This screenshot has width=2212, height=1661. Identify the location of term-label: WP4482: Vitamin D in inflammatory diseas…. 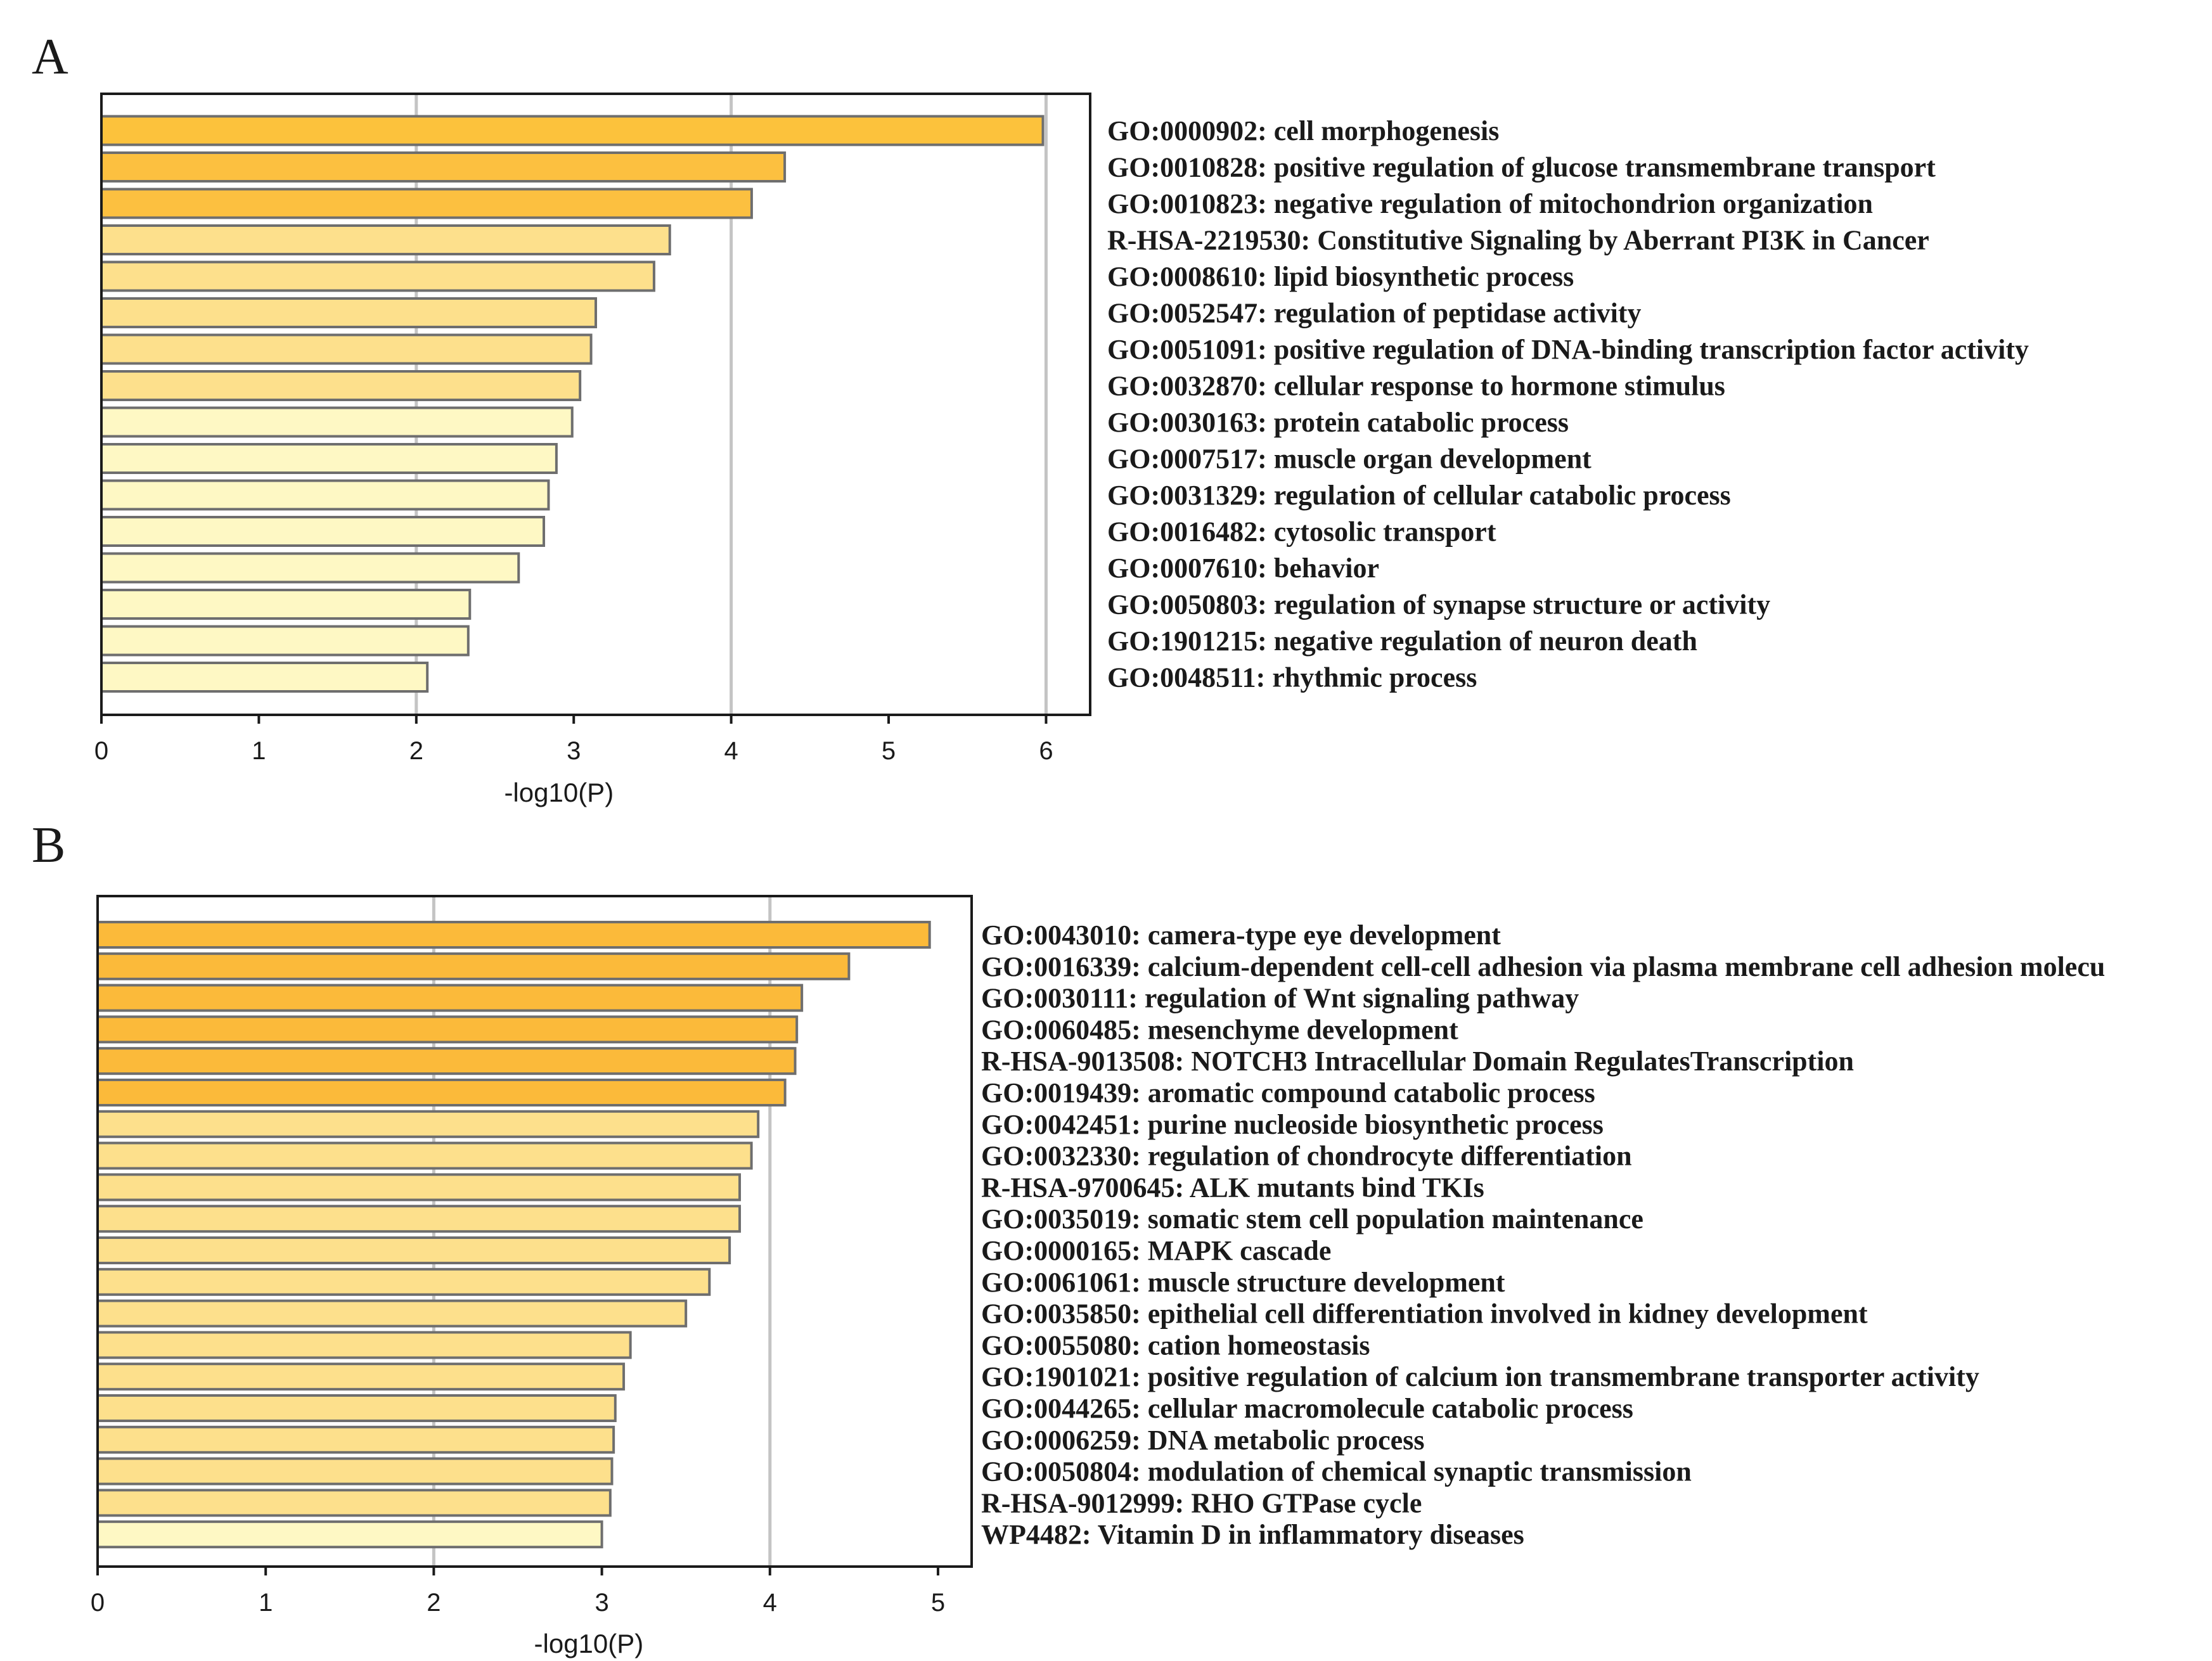
(1252, 1534).